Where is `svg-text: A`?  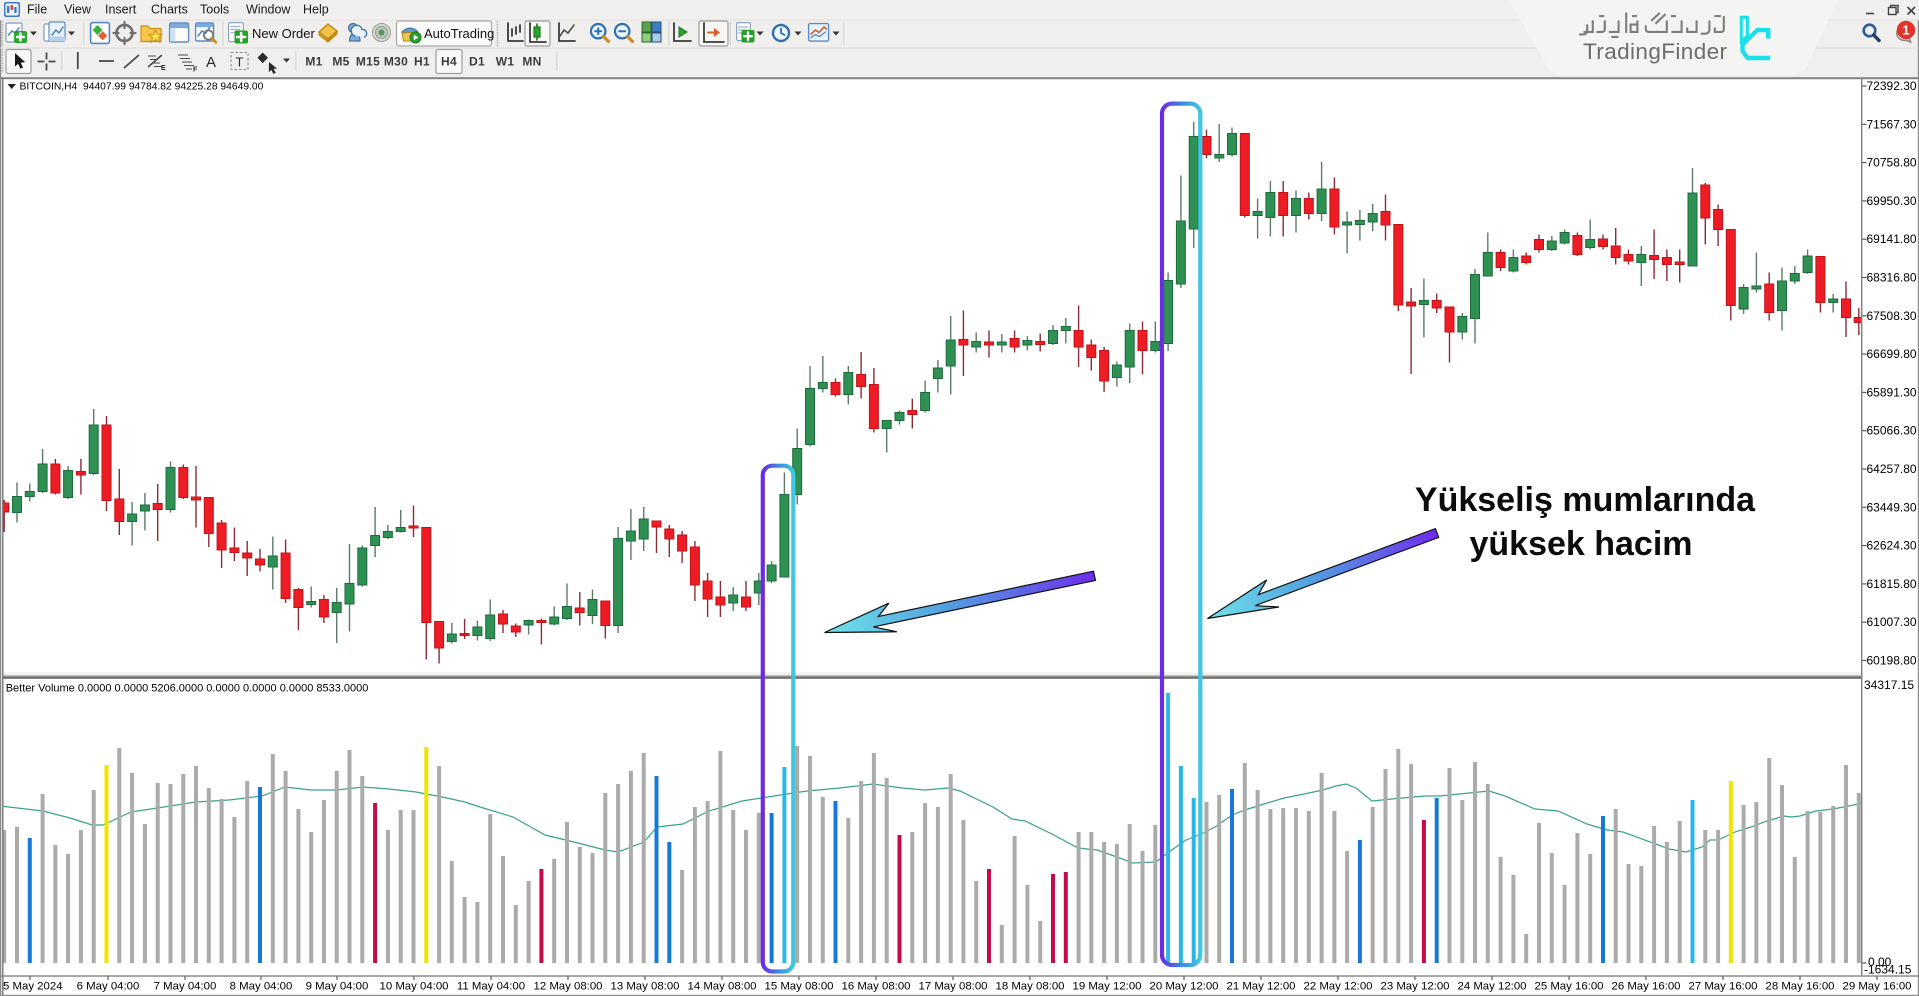
svg-text: A is located at coordinates (211, 62).